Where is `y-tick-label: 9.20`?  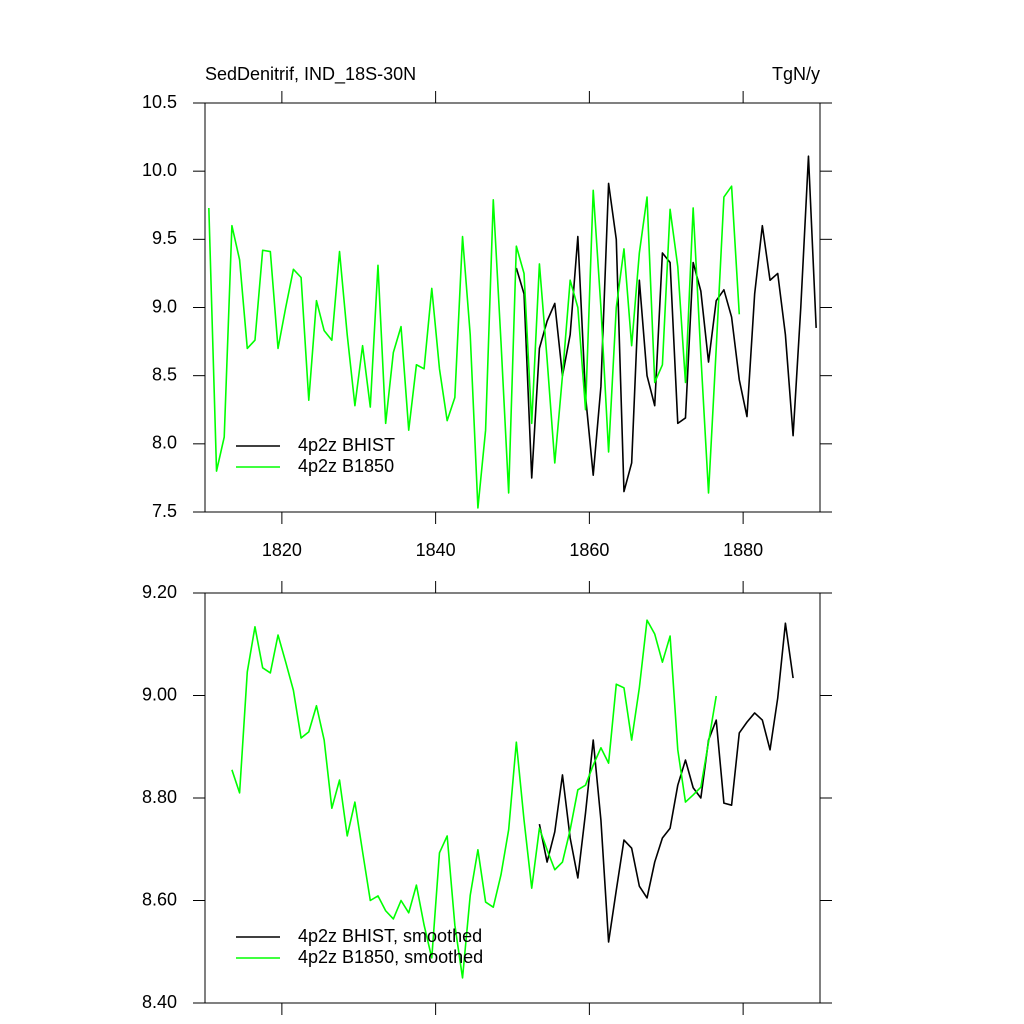 y-tick-label: 9.20 is located at coordinates (159, 592).